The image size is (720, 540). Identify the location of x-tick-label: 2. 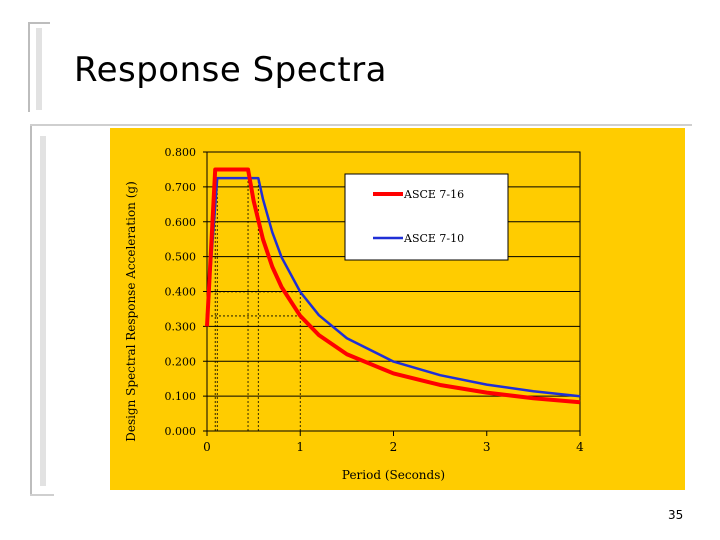
(394, 447).